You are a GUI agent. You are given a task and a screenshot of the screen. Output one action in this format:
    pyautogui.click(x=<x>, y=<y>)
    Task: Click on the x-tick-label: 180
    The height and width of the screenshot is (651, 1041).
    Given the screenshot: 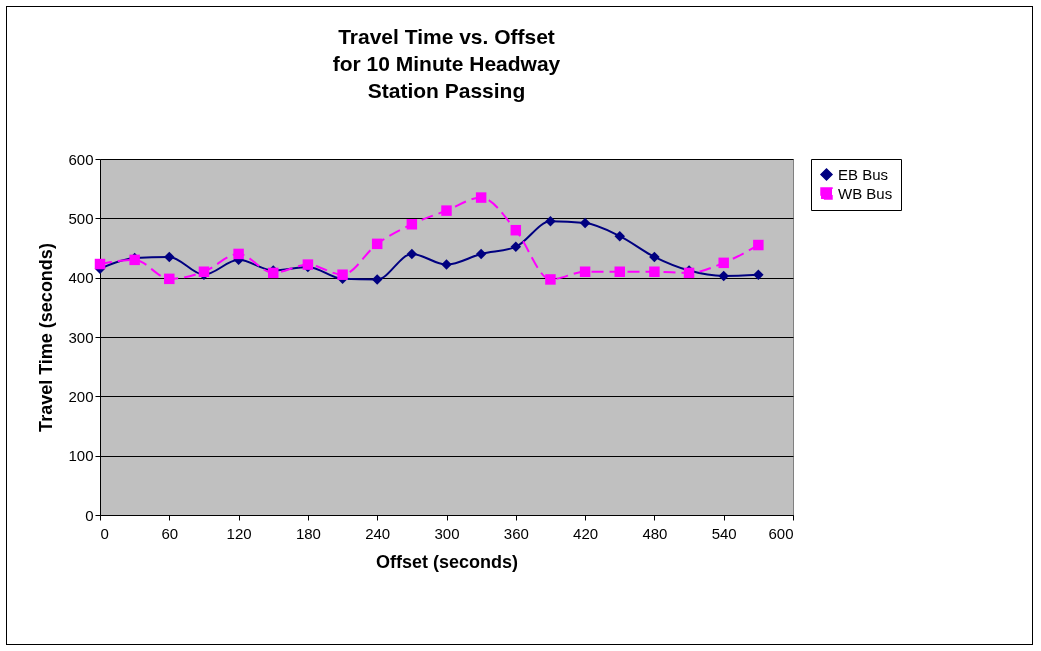 What is the action you would take?
    pyautogui.click(x=308, y=533)
    